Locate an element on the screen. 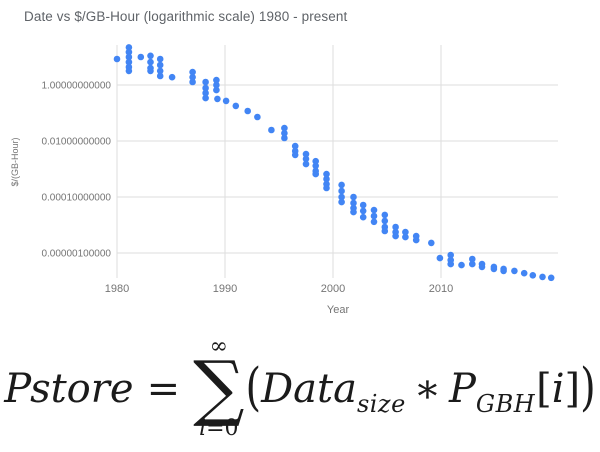 This screenshot has width=600, height=452. bracket-open: [ is located at coordinates (544, 389).